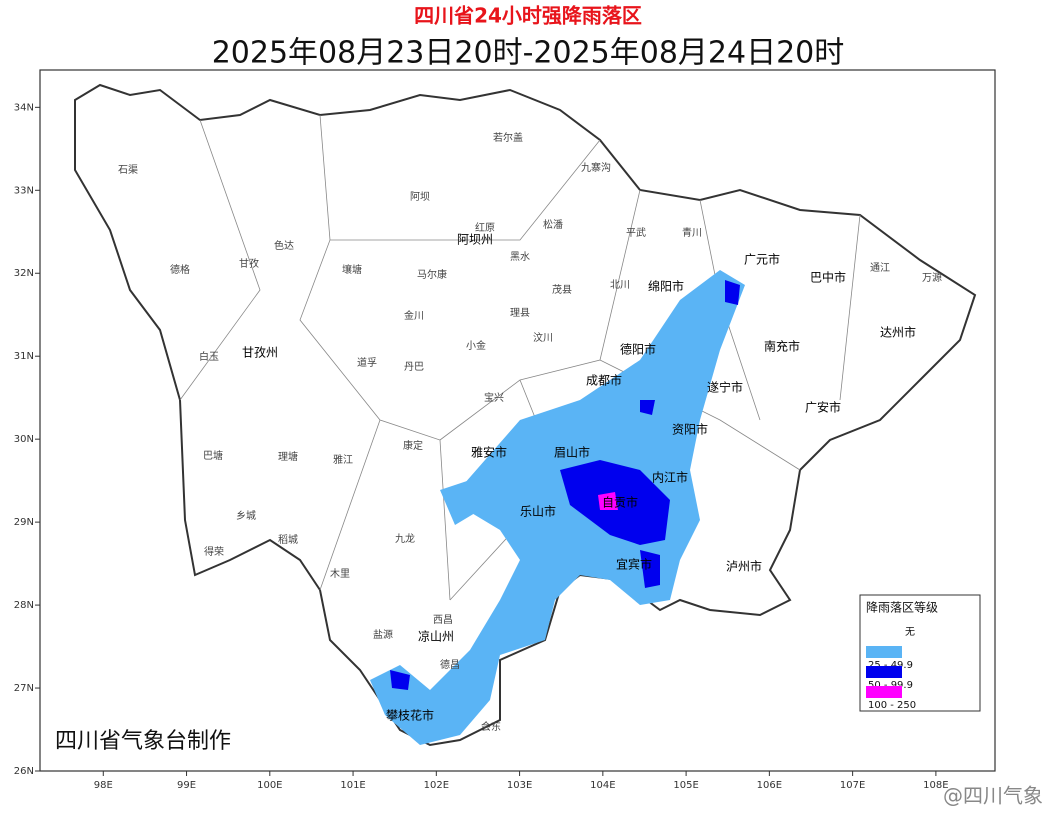 The image size is (1055, 821). Describe the element at coordinates (24, 605) in the screenshot. I see `y-tick-label: 28N` at that location.